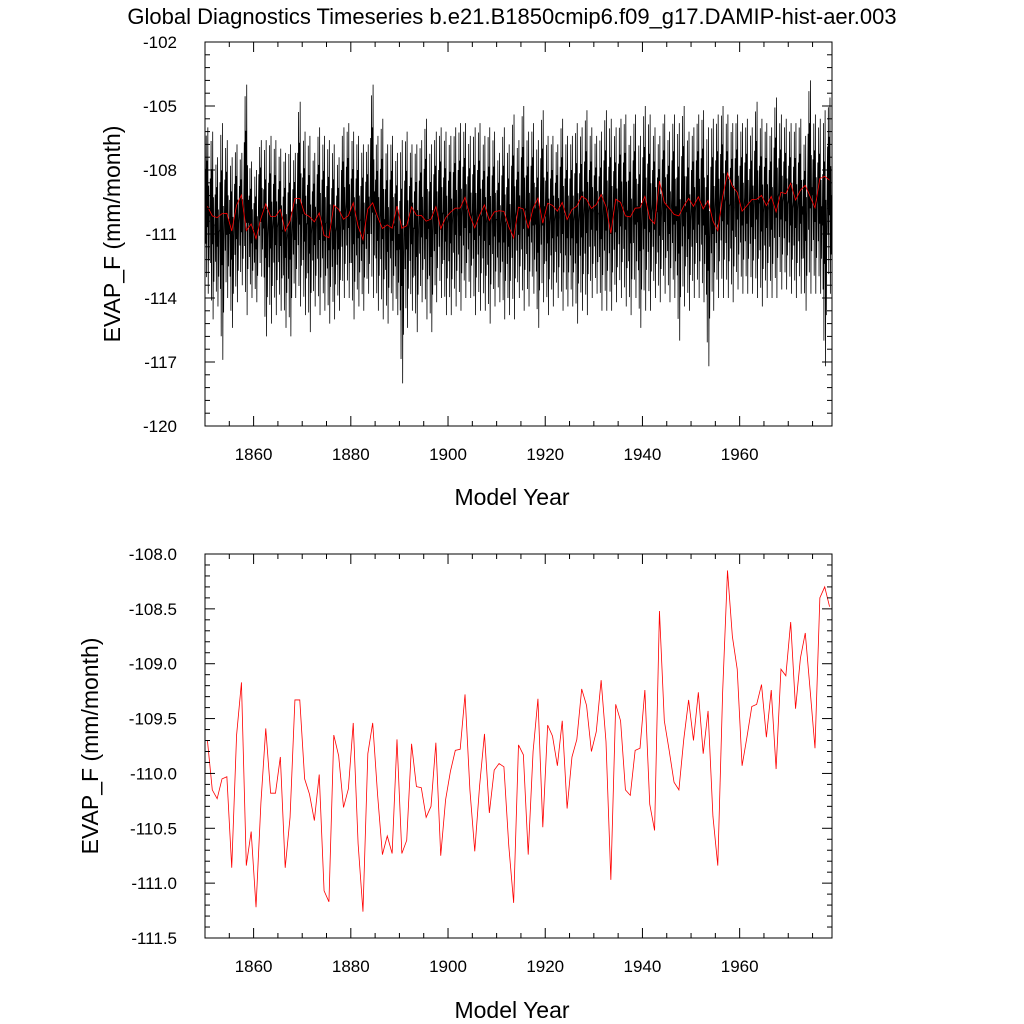 The width and height of the screenshot is (1024, 1024). What do you see at coordinates (154, 883) in the screenshot?
I see `y-tick-label: -111.0` at bounding box center [154, 883].